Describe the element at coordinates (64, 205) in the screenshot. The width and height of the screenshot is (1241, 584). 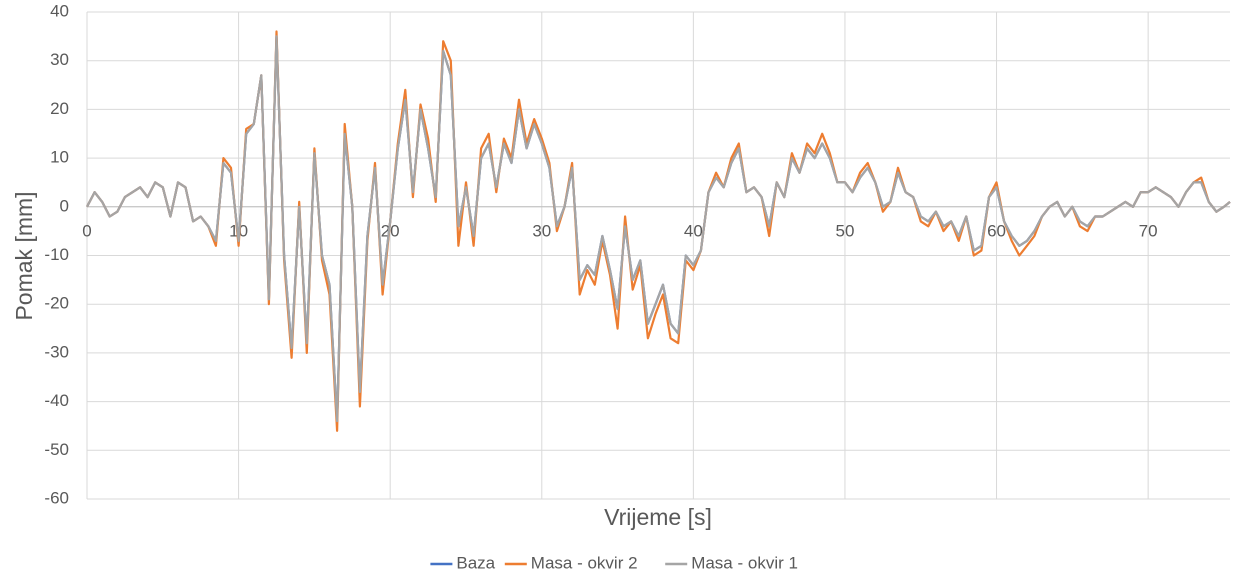
I see `y-tick-label: 0` at that location.